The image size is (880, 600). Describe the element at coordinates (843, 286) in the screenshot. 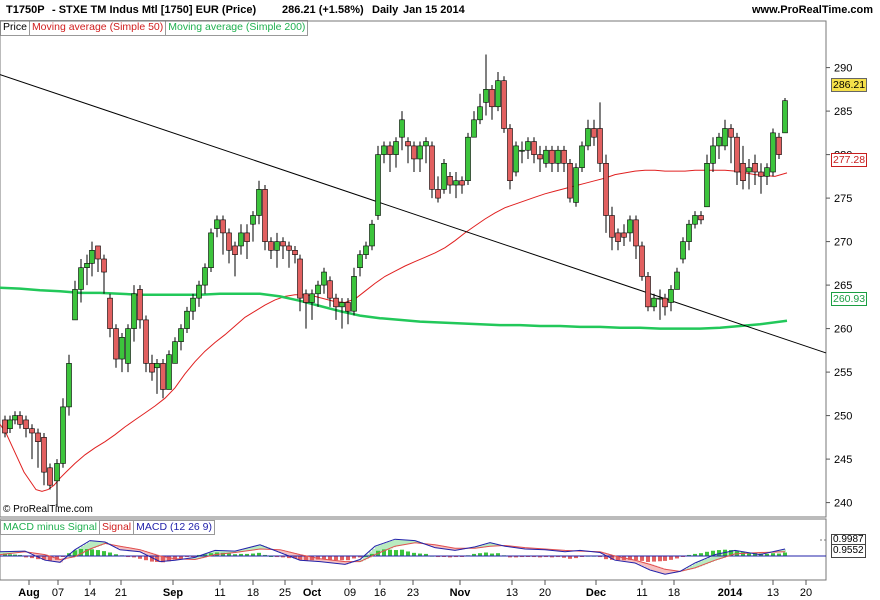

I see `y-tick-label: 265` at that location.